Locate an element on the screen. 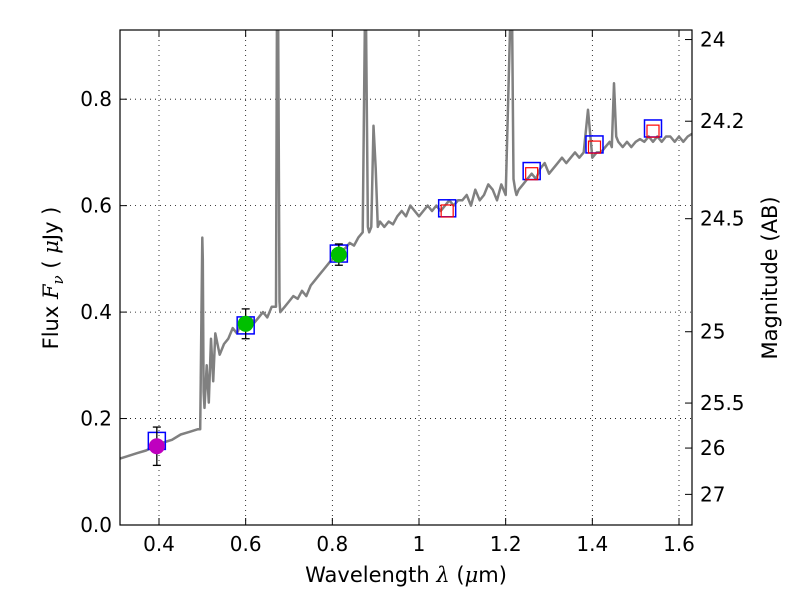 The width and height of the screenshot is (800, 600). mag-tick-label-5: 26 is located at coordinates (712, 448).